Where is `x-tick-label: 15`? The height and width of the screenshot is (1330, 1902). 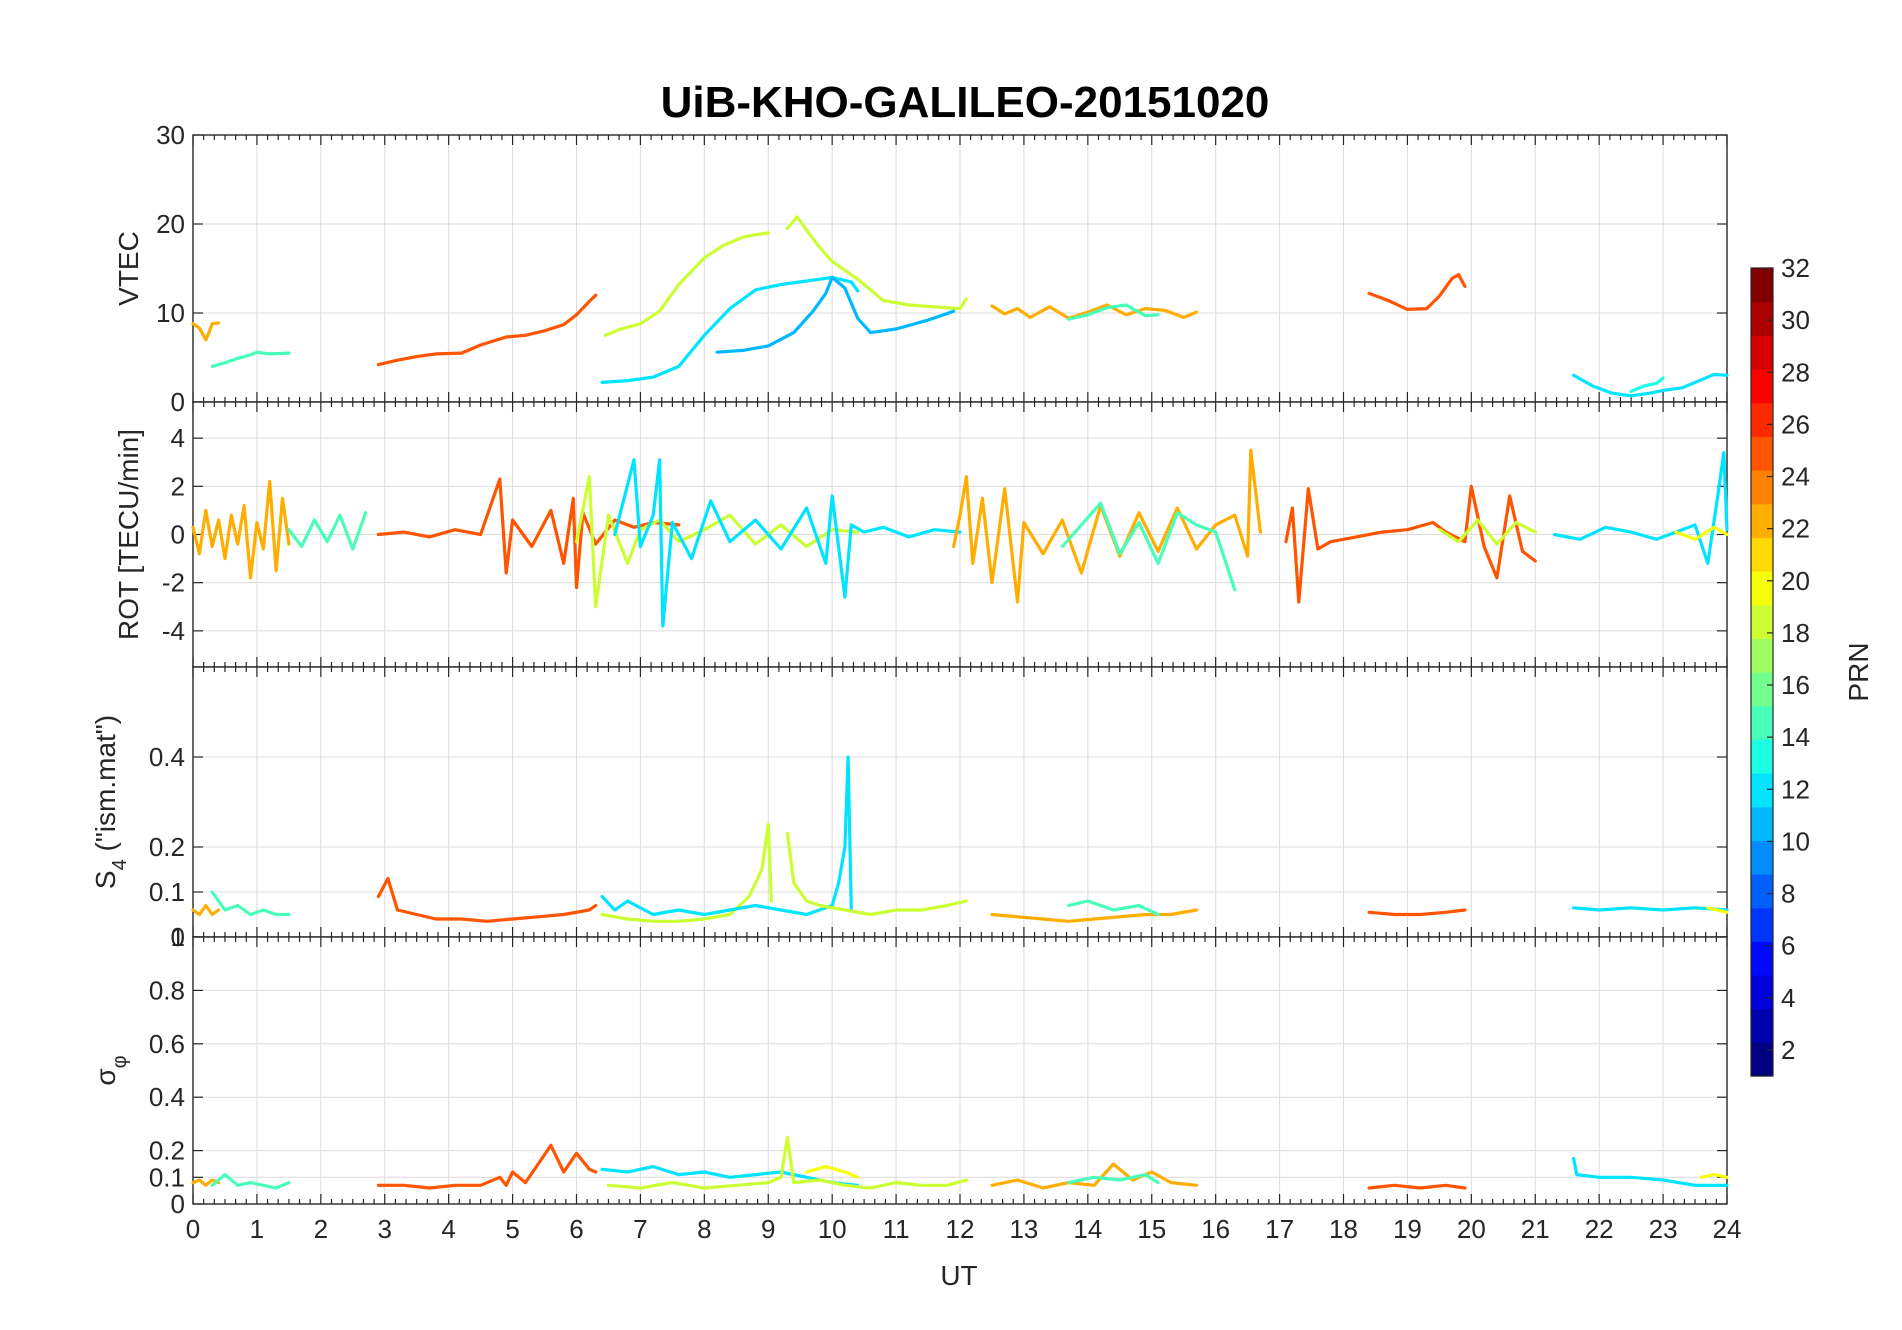 x-tick-label: 15 is located at coordinates (1151, 1229).